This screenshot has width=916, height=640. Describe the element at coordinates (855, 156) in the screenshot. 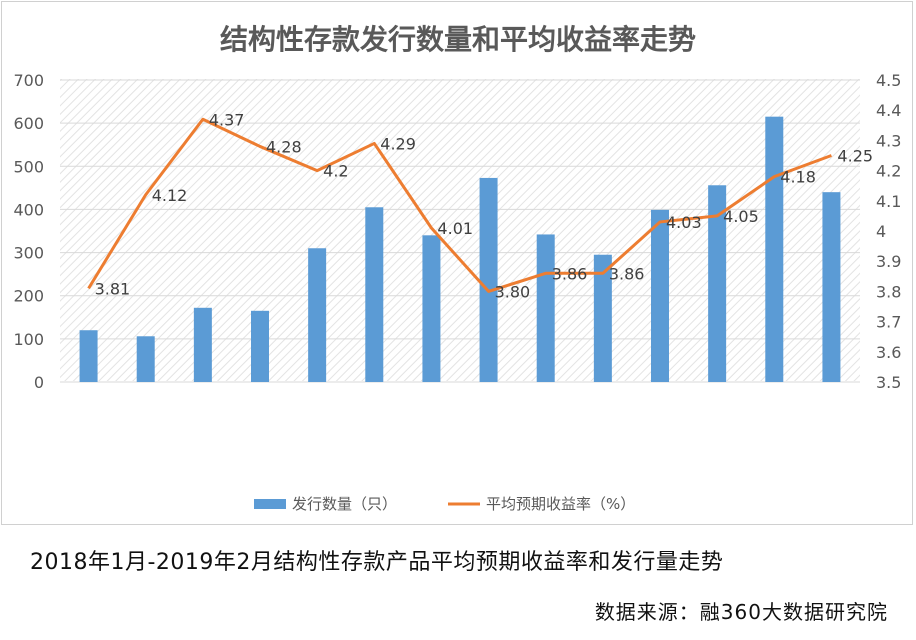

I see `line-data-label: 4.25` at that location.